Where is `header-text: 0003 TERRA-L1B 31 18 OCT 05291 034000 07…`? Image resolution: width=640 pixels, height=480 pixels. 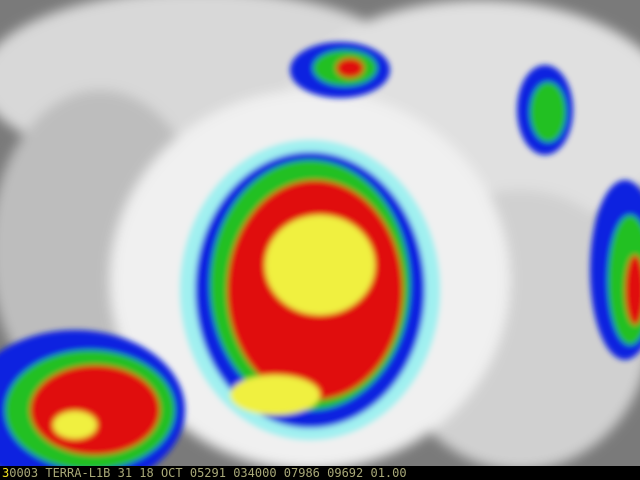 header-text: 0003 TERRA-L1B 31 18 OCT 05291 034000 07… is located at coordinates (208, 473).